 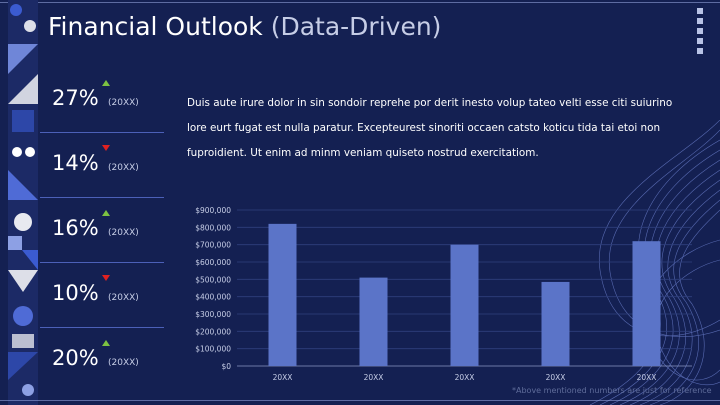 What do you see at coordinates (23, 202) in the screenshot?
I see `geometric-pattern-strip` at bounding box center [23, 202].